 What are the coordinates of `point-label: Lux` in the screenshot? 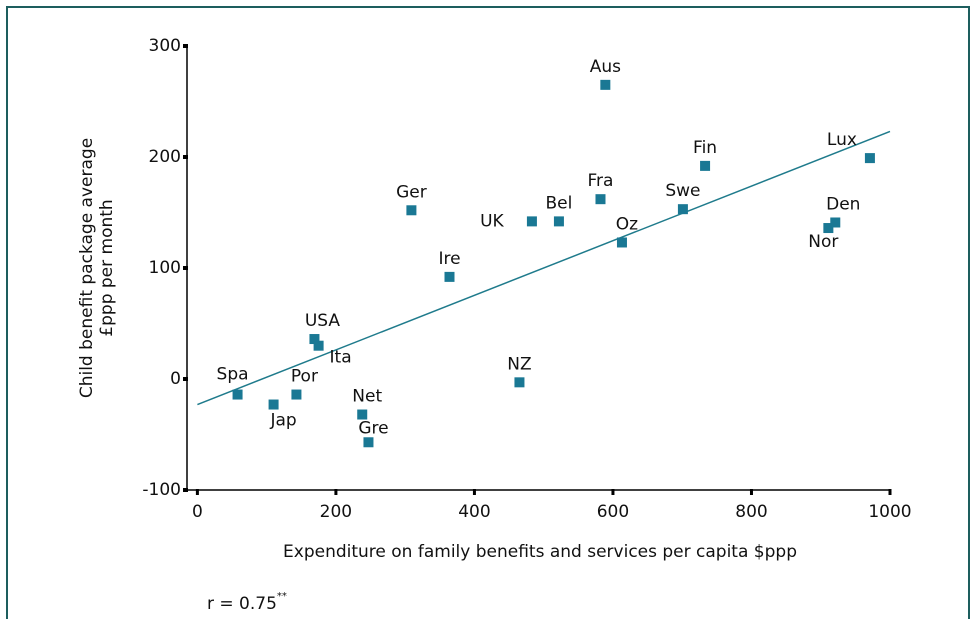 It's located at (842, 140).